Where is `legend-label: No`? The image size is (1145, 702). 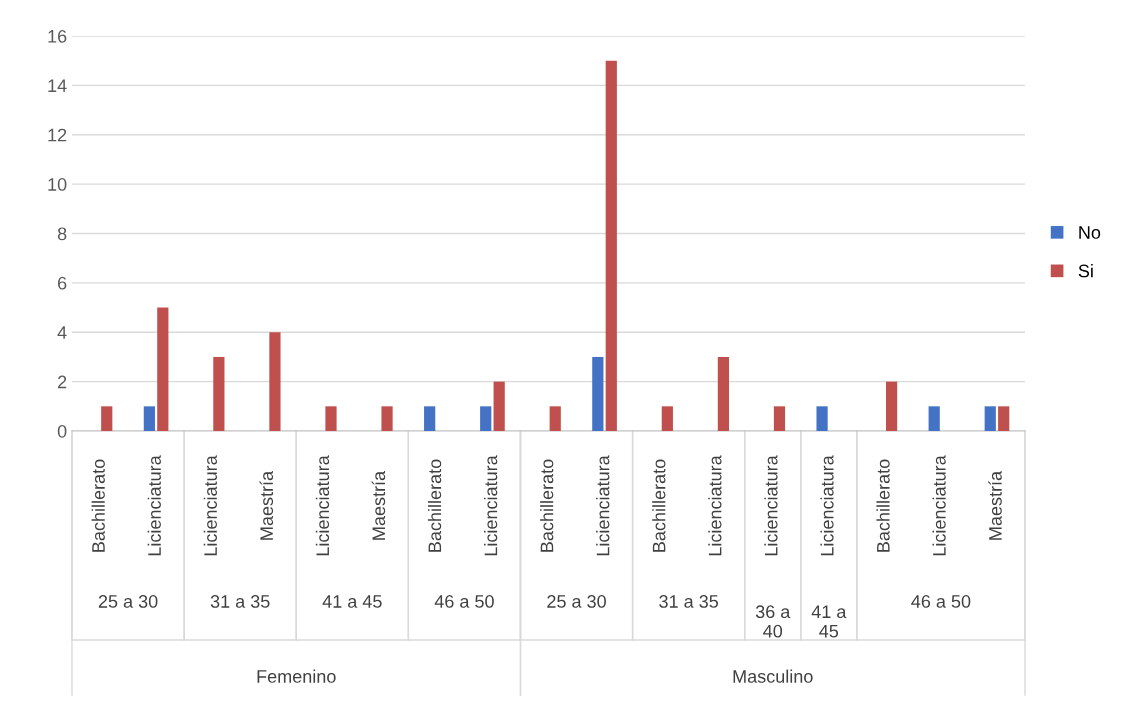
legend-label: No is located at coordinates (1090, 232).